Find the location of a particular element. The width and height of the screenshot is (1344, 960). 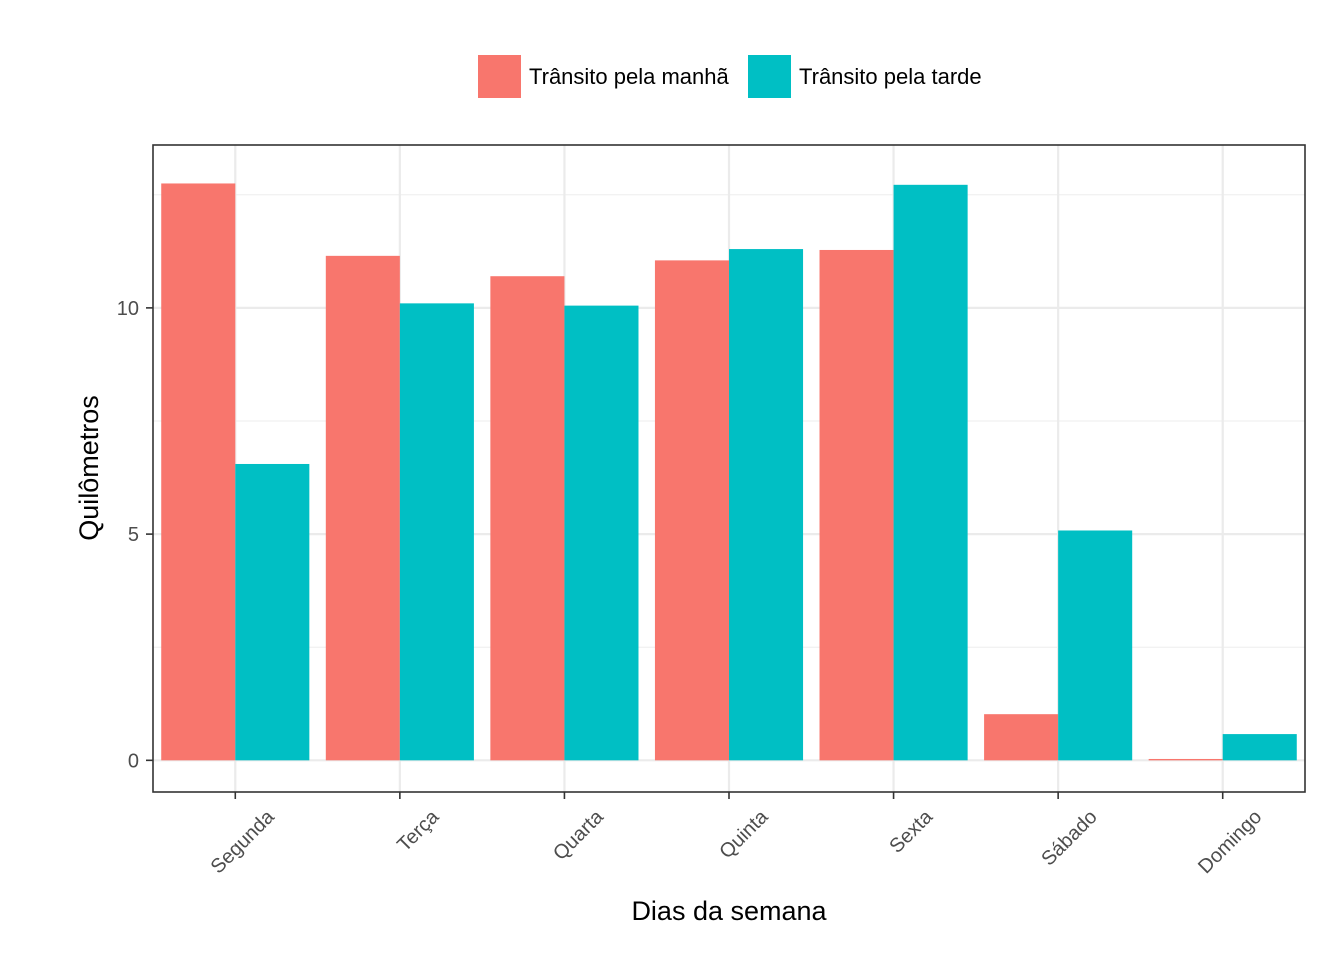

y-tick-label: 5 is located at coordinates (133, 535).